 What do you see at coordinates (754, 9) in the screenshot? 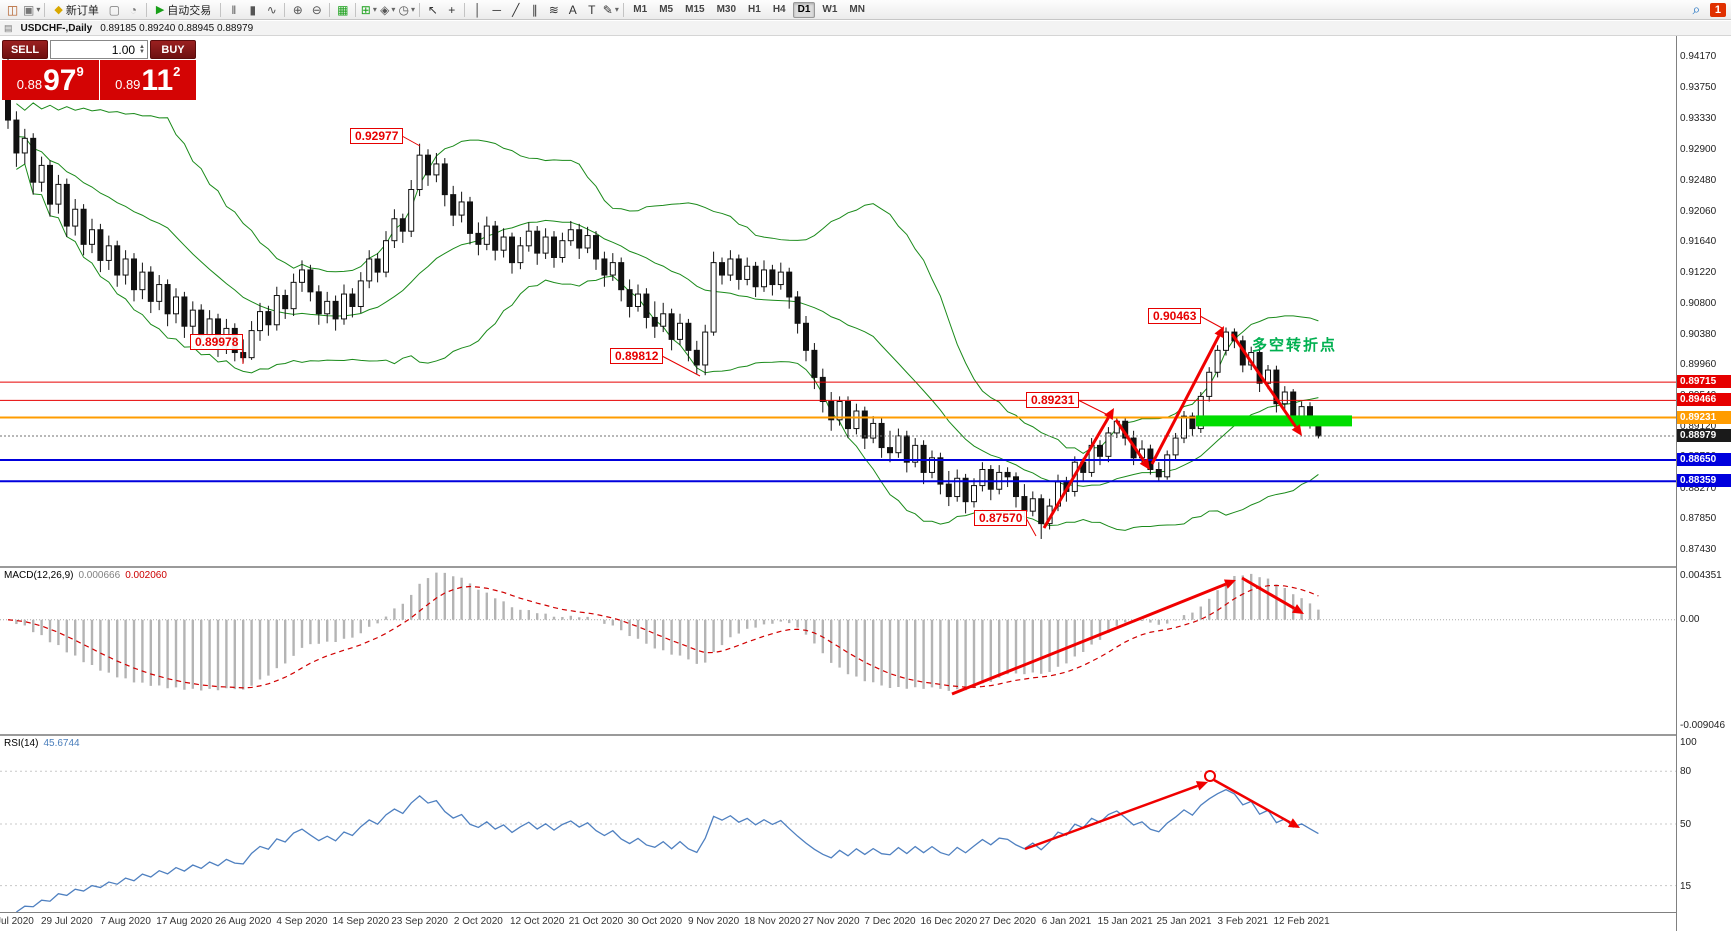
I see `timeframe-button-h1: H1` at bounding box center [754, 9].